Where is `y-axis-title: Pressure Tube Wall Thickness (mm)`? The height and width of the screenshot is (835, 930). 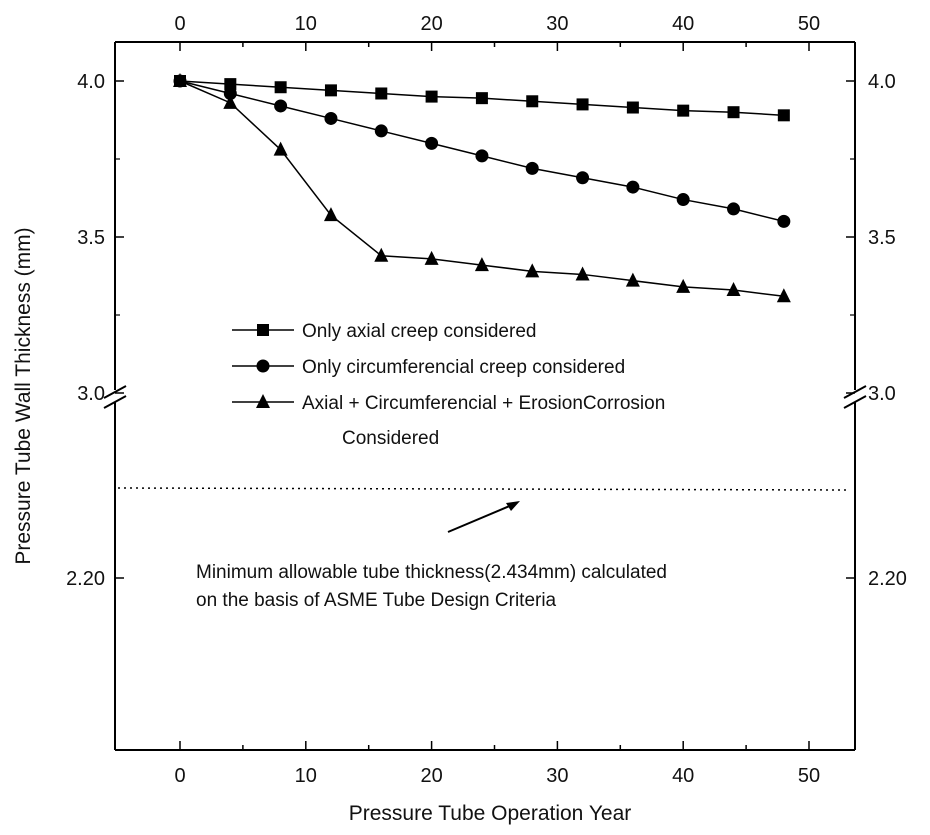 y-axis-title: Pressure Tube Wall Thickness (mm) is located at coordinates (23, 395).